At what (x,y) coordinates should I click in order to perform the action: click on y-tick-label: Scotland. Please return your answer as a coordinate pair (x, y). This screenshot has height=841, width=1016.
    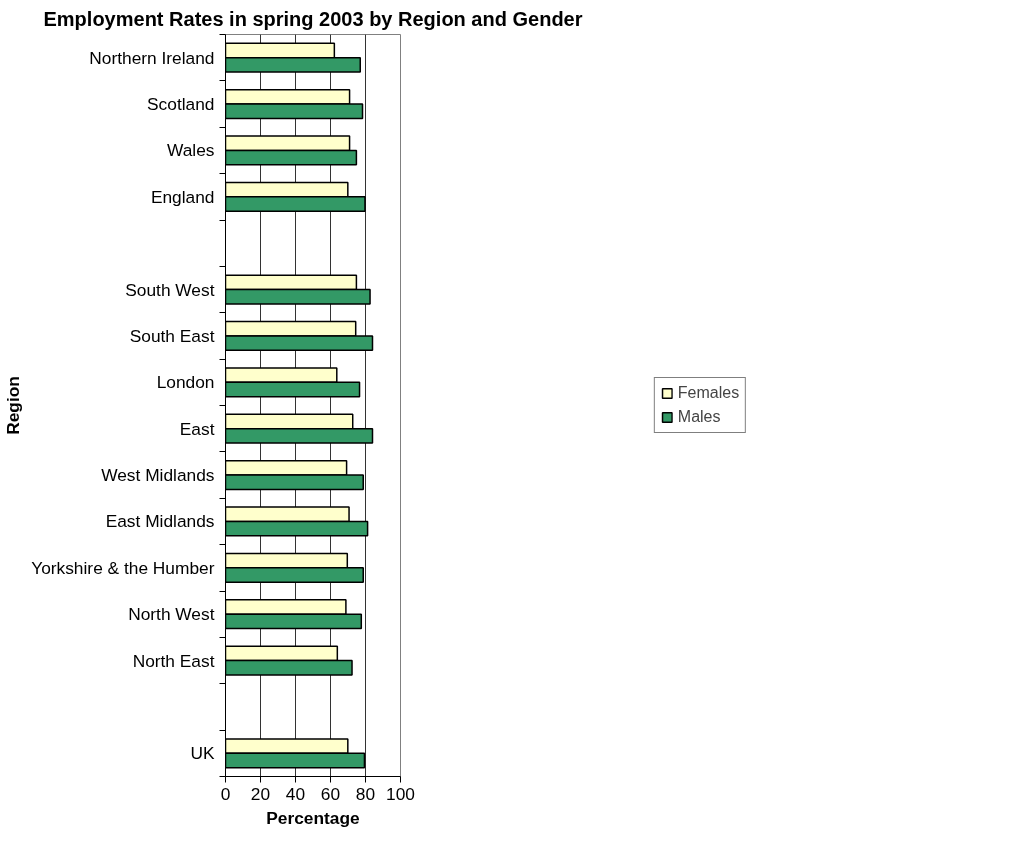
    Looking at the image, I should click on (181, 104).